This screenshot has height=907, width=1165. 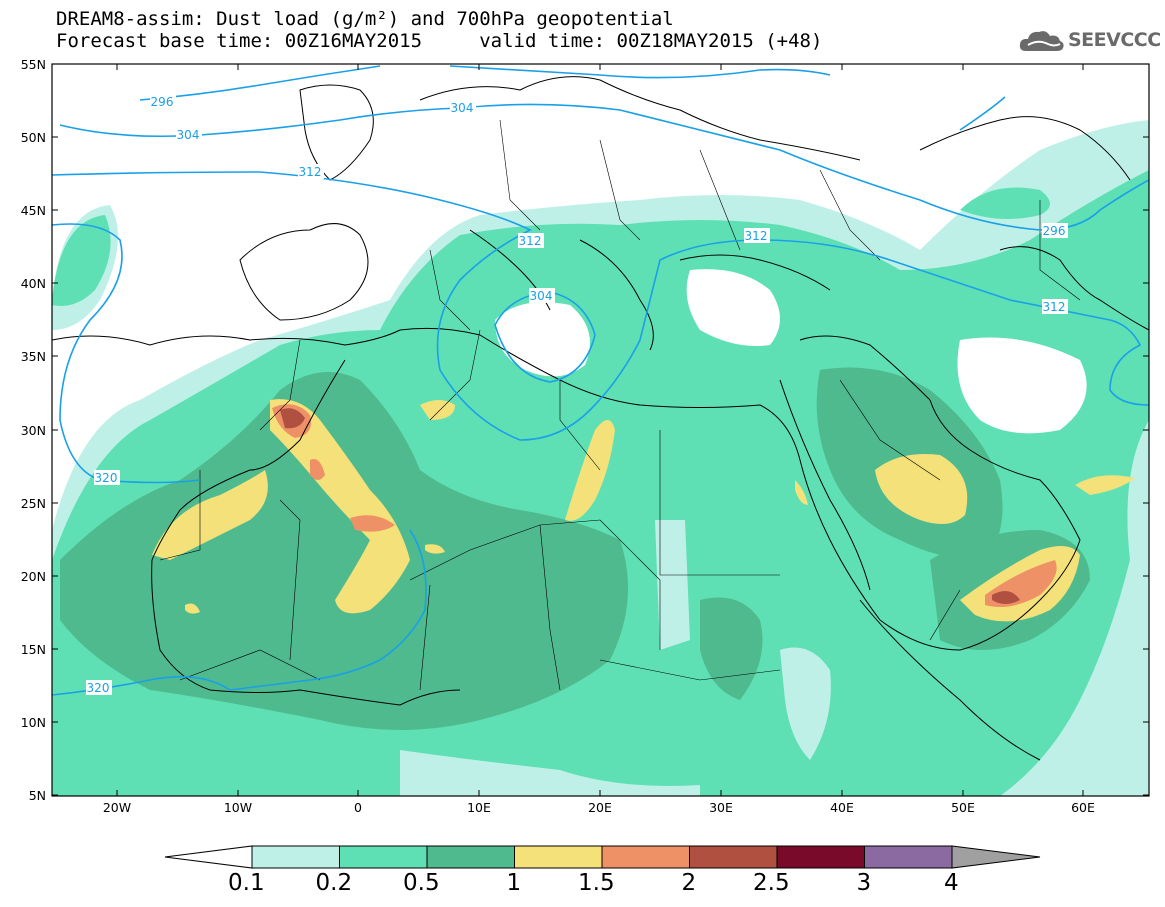 What do you see at coordinates (1114, 40) in the screenshot?
I see `logo-text: SEEVCCC` at bounding box center [1114, 40].